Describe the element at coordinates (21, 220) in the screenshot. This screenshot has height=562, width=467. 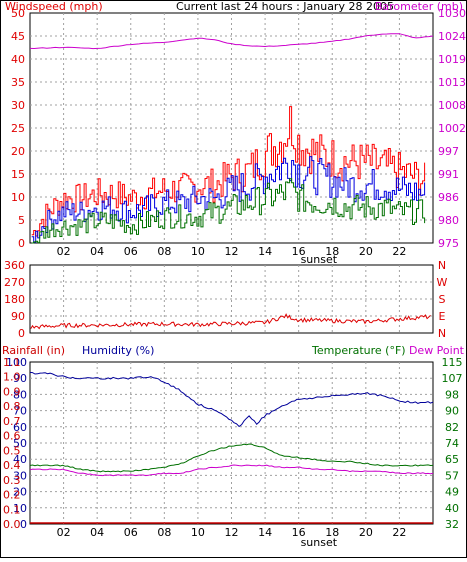
I see `wind-tick-label: 5` at that location.